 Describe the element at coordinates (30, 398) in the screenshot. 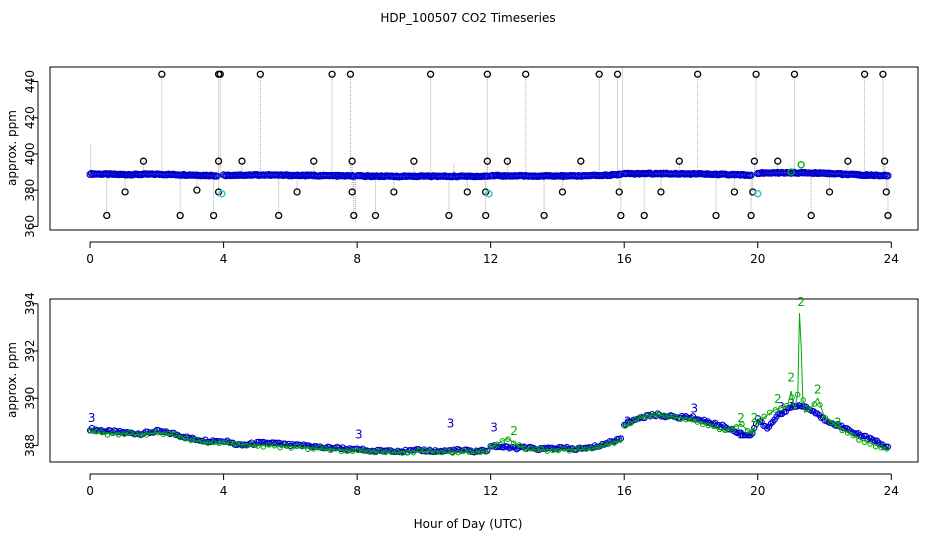

I see `bottom-y-tick-label: 390` at that location.